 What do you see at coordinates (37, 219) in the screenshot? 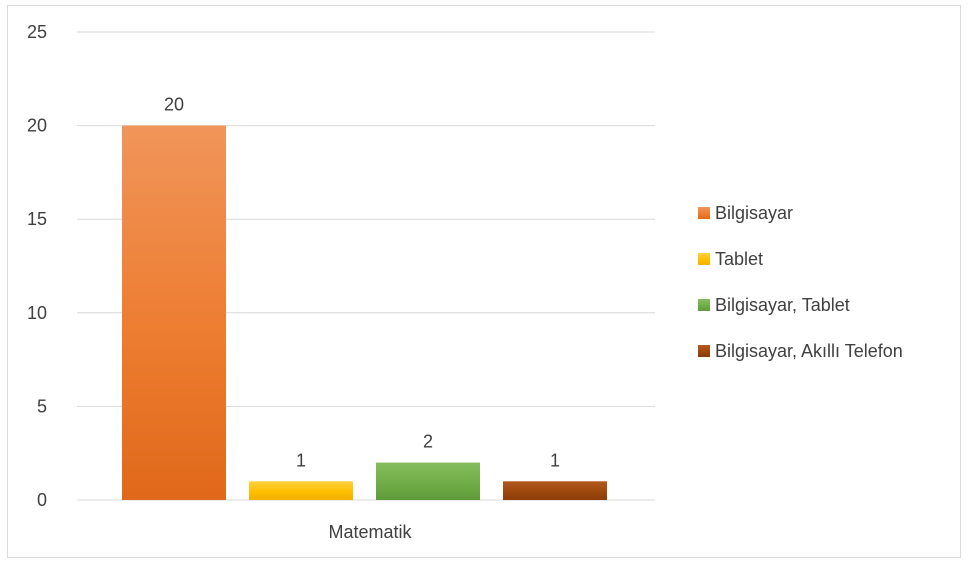
I see `y-tick-label: 15` at bounding box center [37, 219].